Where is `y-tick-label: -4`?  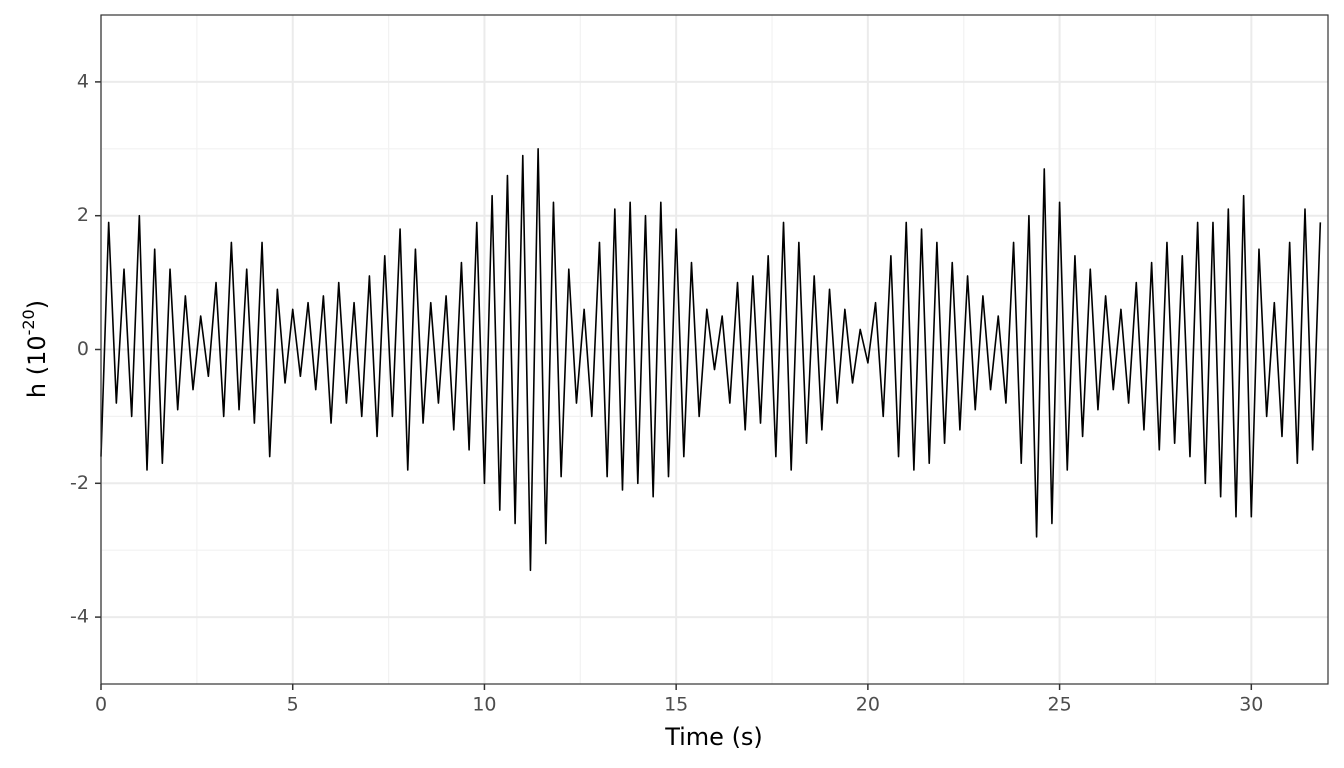 y-tick-label: -4 is located at coordinates (79, 617).